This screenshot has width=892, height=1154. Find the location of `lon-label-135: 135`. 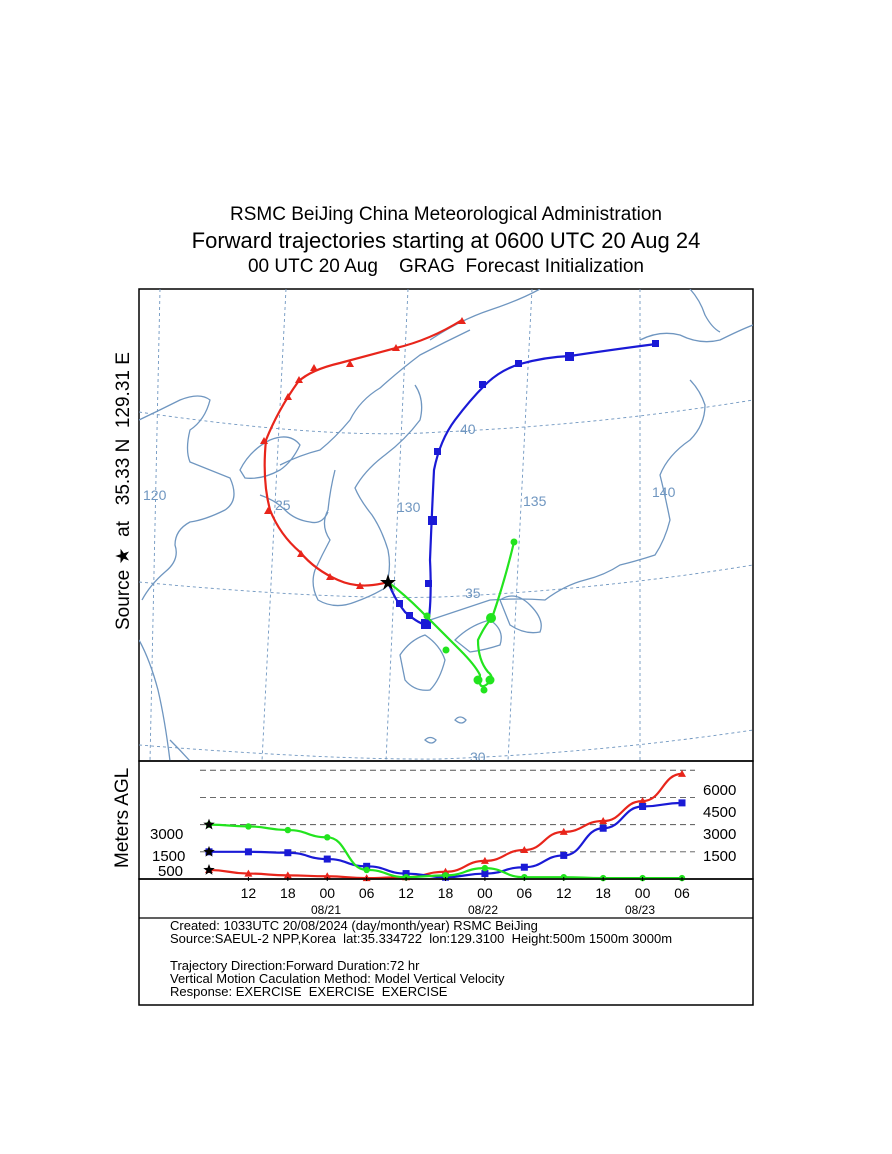

lon-label-135: 135 is located at coordinates (535, 501).